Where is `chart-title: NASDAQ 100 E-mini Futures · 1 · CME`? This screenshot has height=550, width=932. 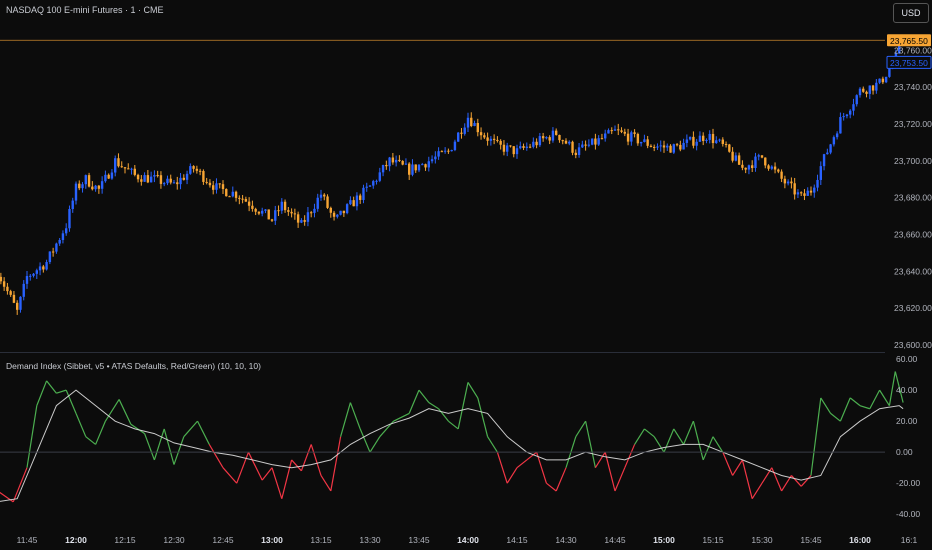
chart-title: NASDAQ 100 E-mini Futures · 1 · CME is located at coordinates (85, 10).